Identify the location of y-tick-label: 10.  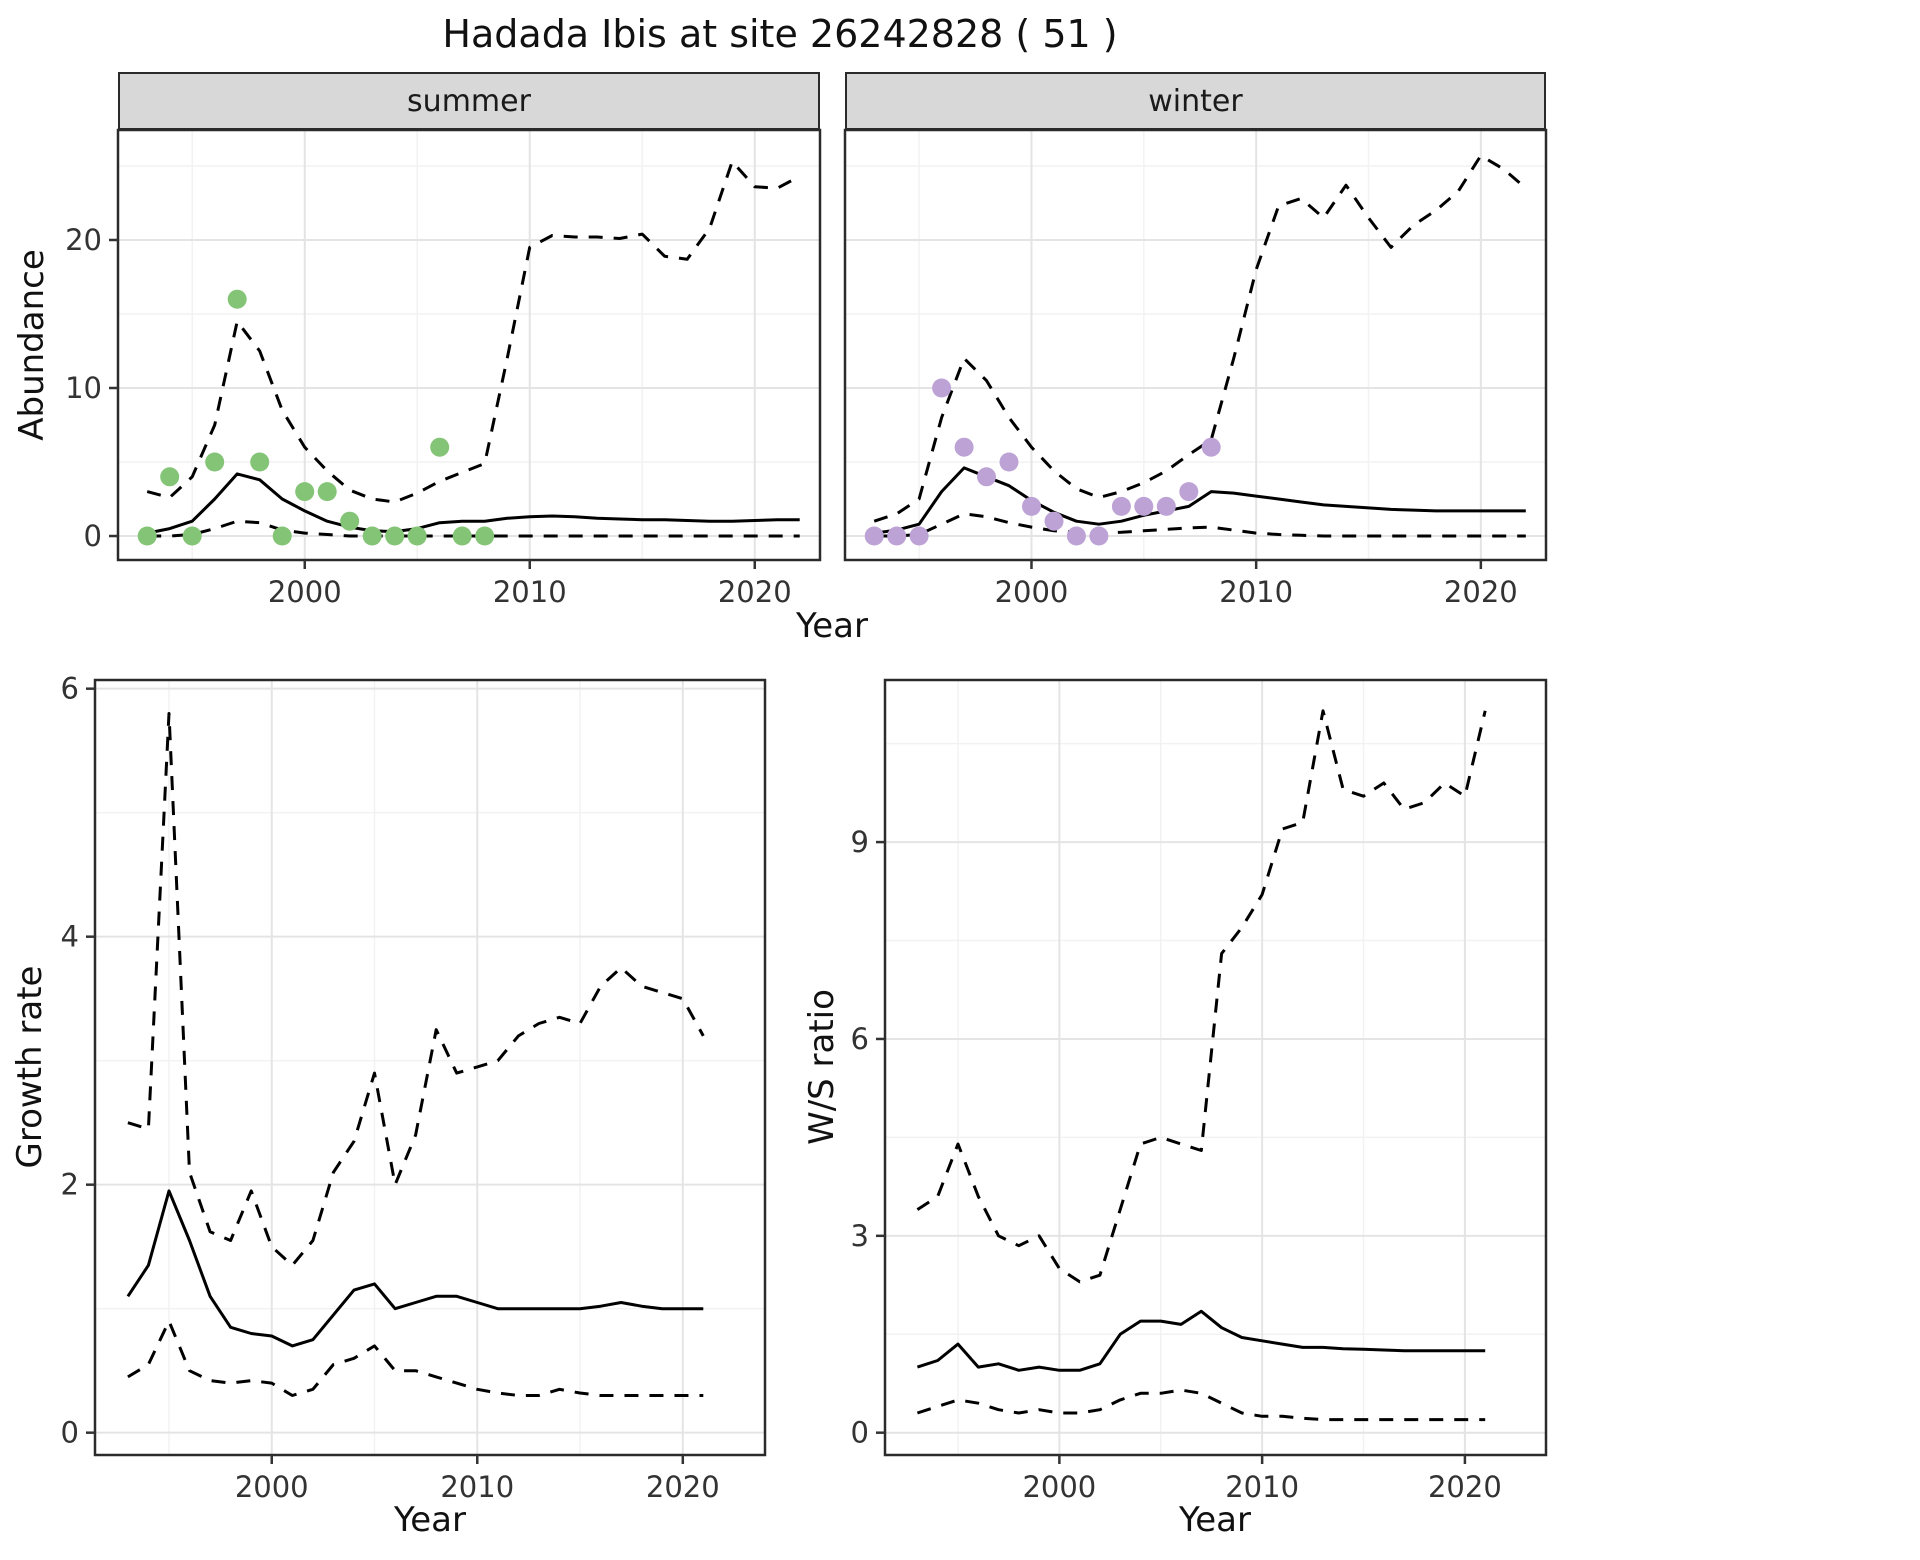
(83, 388).